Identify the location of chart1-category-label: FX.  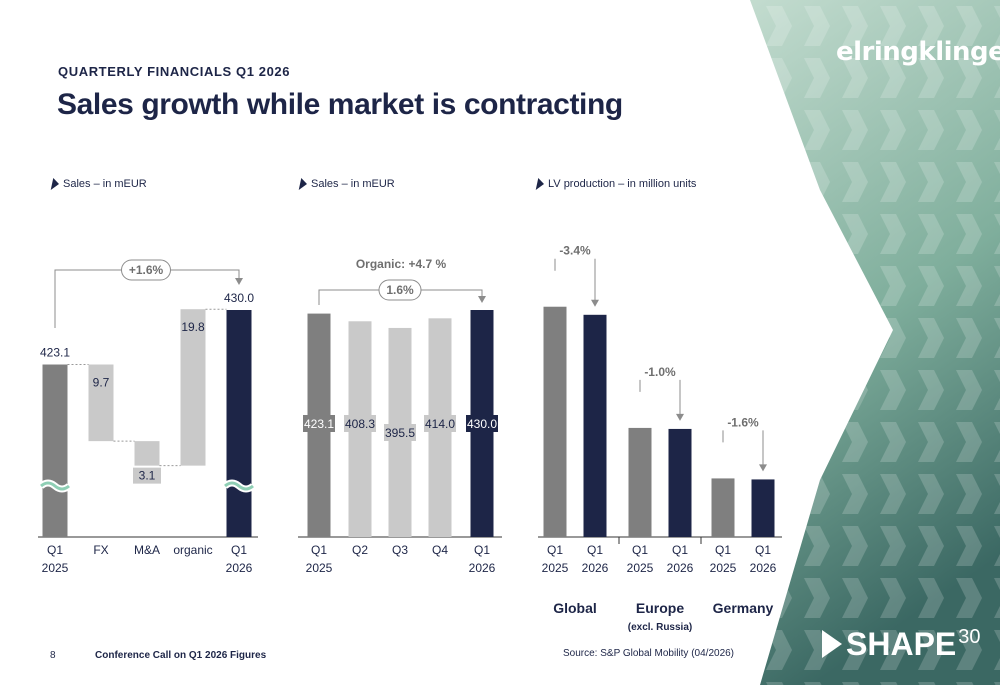
(100, 550).